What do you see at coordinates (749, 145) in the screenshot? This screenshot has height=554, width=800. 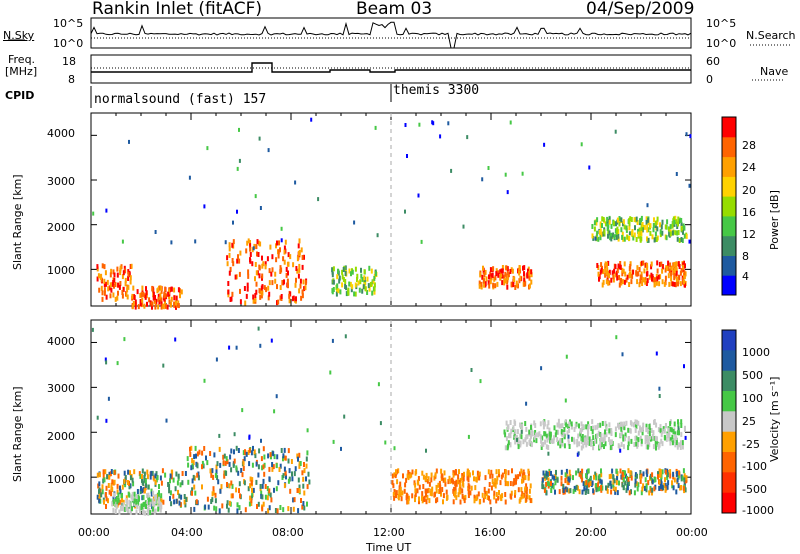 I see `power-cb-28: 28` at bounding box center [749, 145].